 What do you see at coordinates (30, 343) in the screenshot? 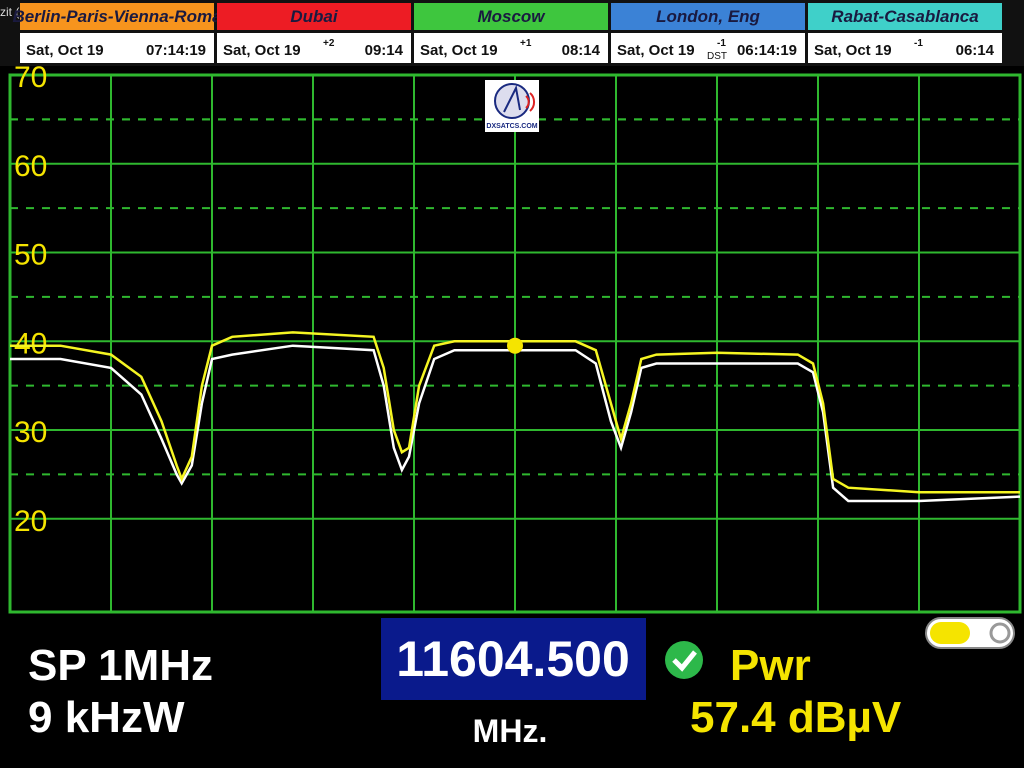
I see `y-tick-label: 40` at bounding box center [30, 343].